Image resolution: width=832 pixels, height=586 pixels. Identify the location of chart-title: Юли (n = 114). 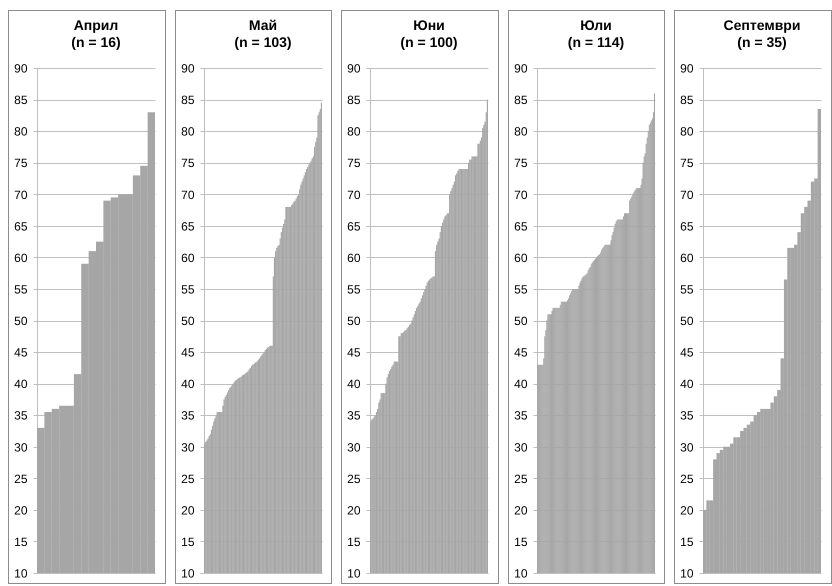
(596, 33).